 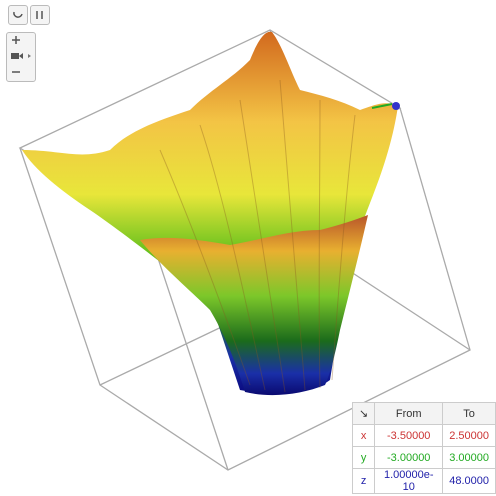 What do you see at coordinates (469, 413) in the screenshot?
I see `header-cell: To` at bounding box center [469, 413].